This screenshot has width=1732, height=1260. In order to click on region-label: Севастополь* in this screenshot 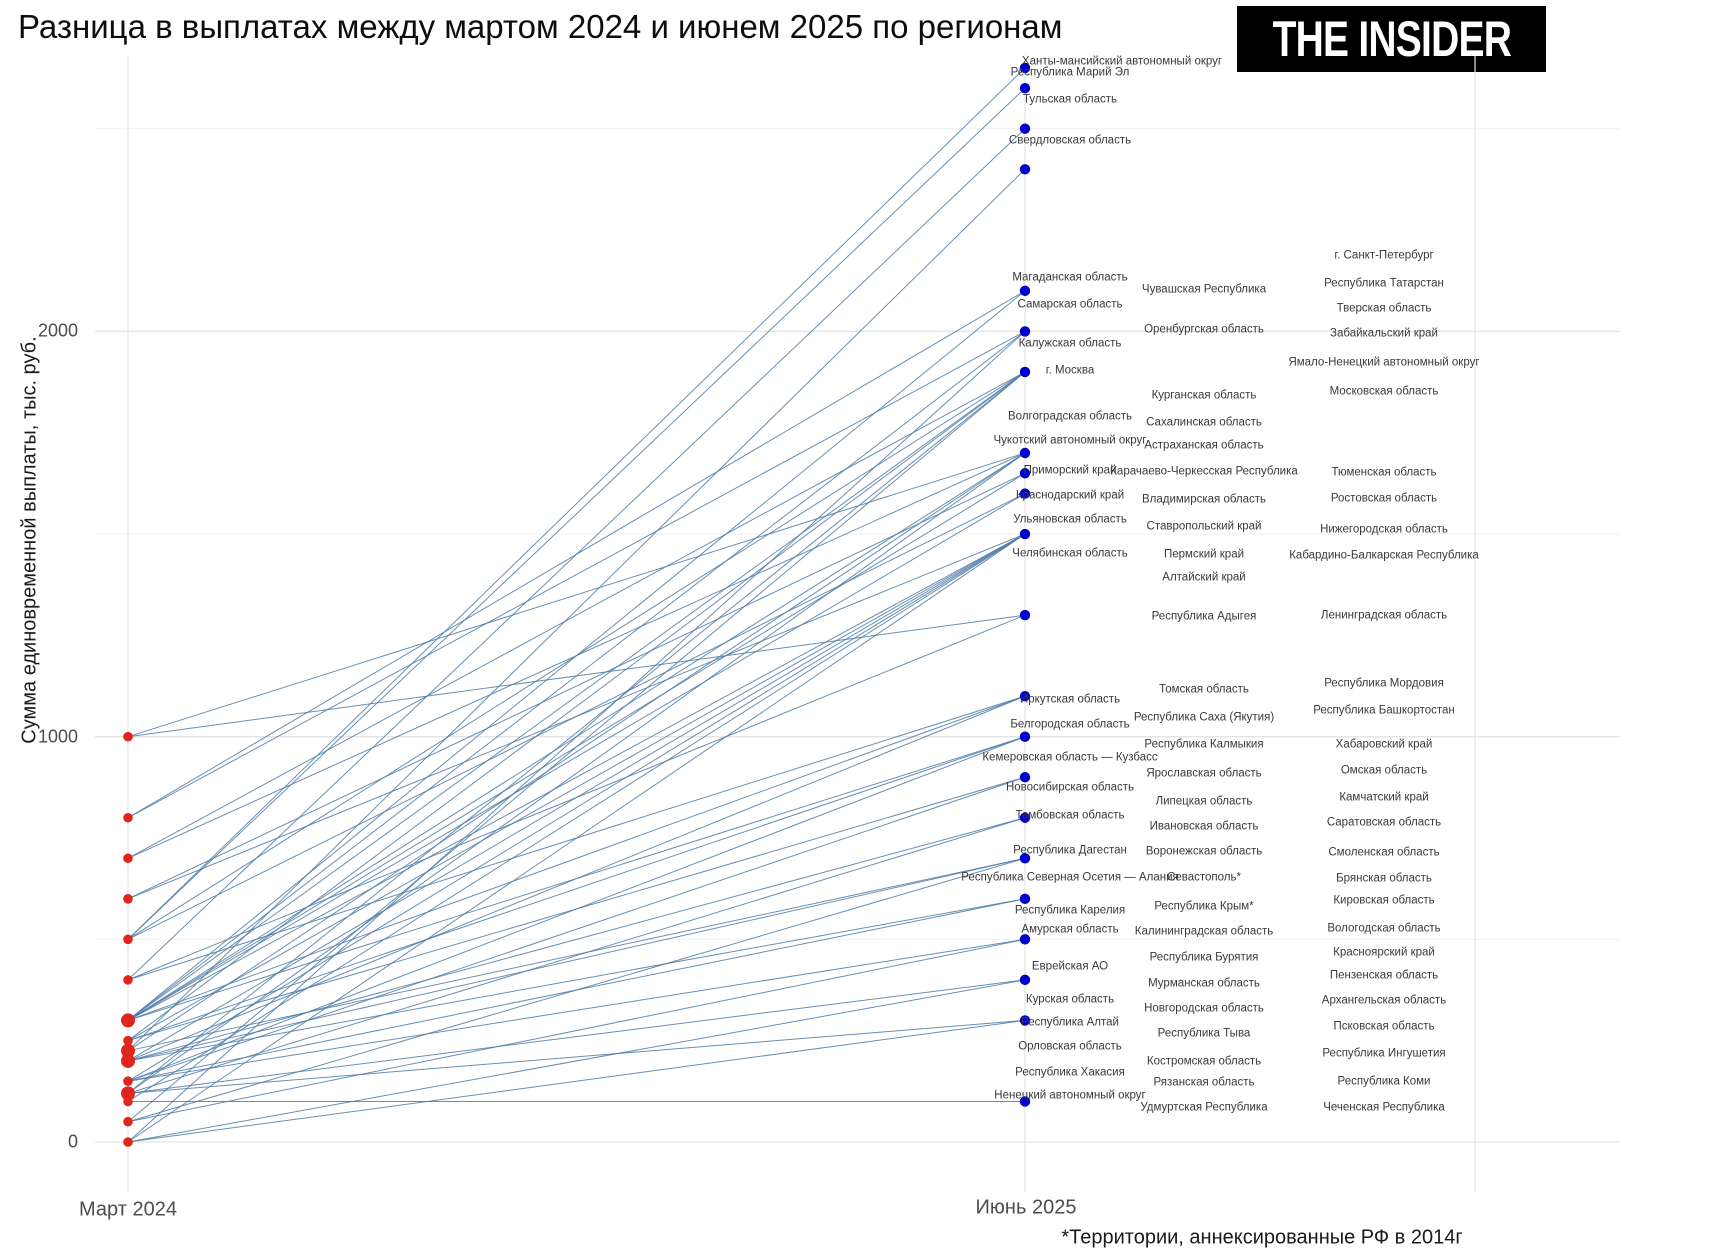, I will do `click(1204, 877)`.